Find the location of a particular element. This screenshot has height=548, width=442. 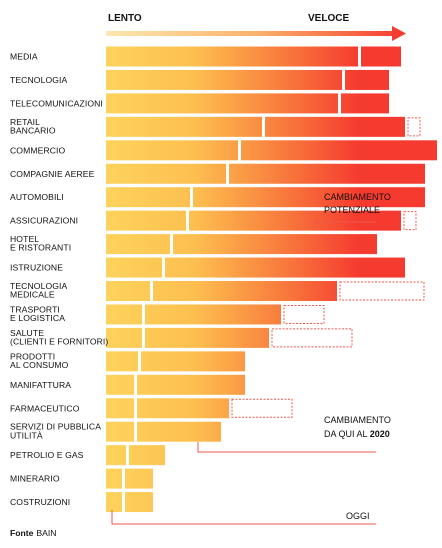

speed-axis: LENTO VELOCE is located at coordinates (256, 27).